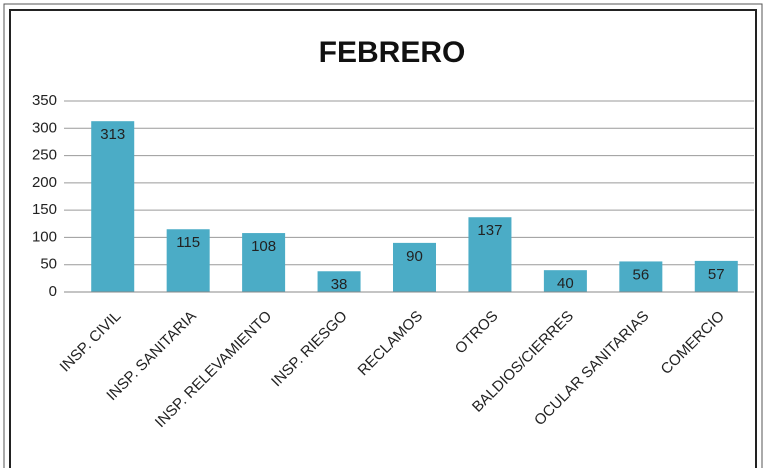  Describe the element at coordinates (44, 236) in the screenshot. I see `y-tick-label: 100` at that location.